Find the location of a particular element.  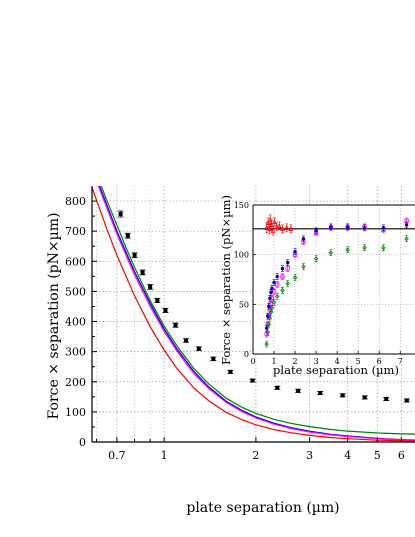

main-x-tick-label: 6 is located at coordinates (401, 455).